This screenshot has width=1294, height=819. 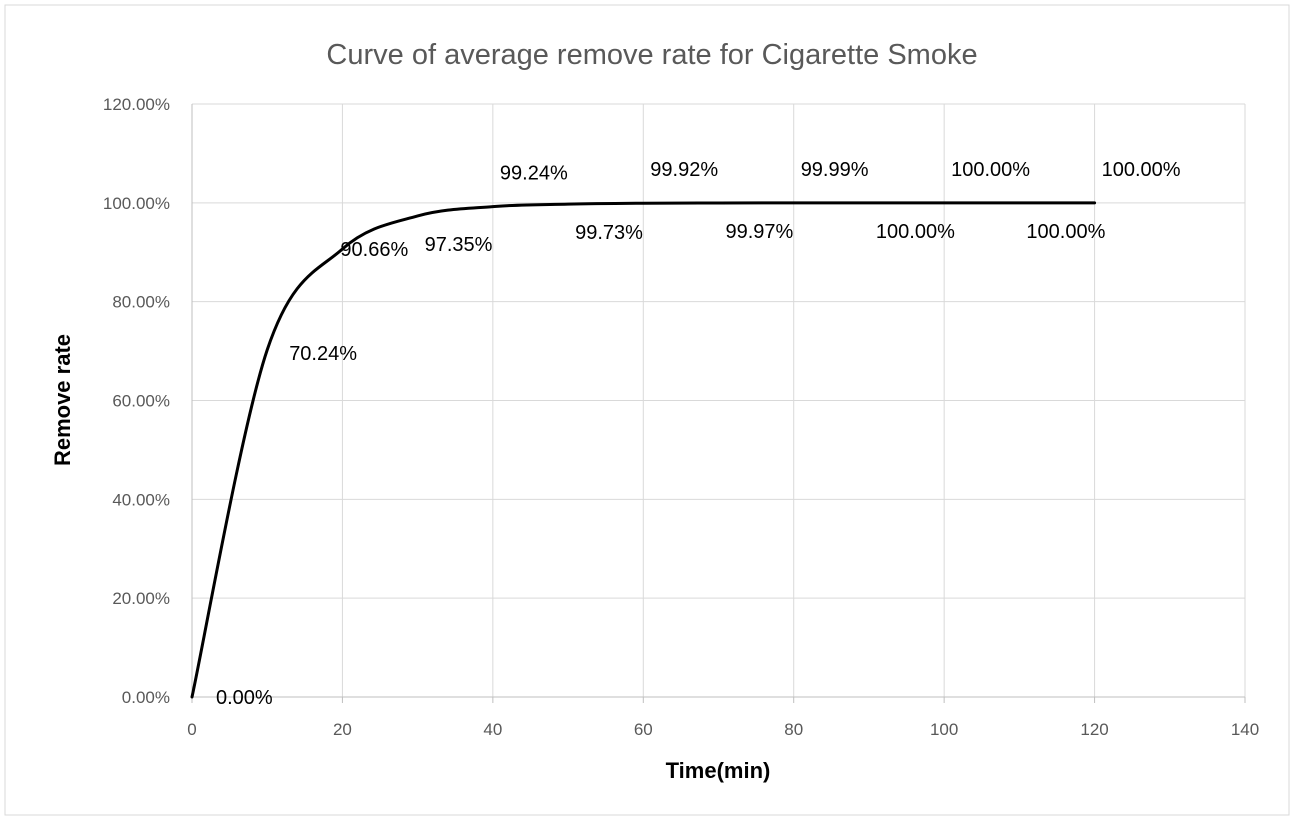 What do you see at coordinates (684, 170) in the screenshot?
I see `data-label: 99.92%` at bounding box center [684, 170].